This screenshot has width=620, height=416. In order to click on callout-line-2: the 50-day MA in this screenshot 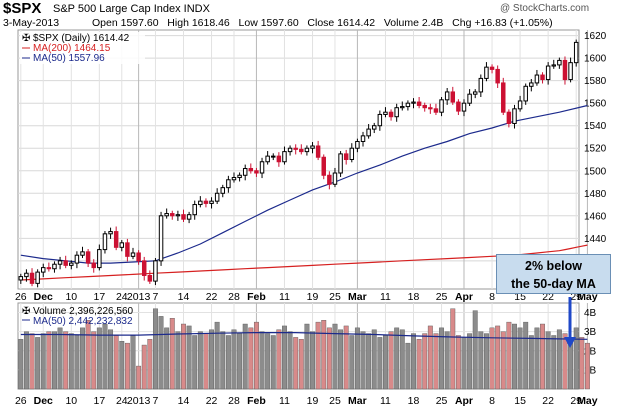, I will do `click(553, 284)`.